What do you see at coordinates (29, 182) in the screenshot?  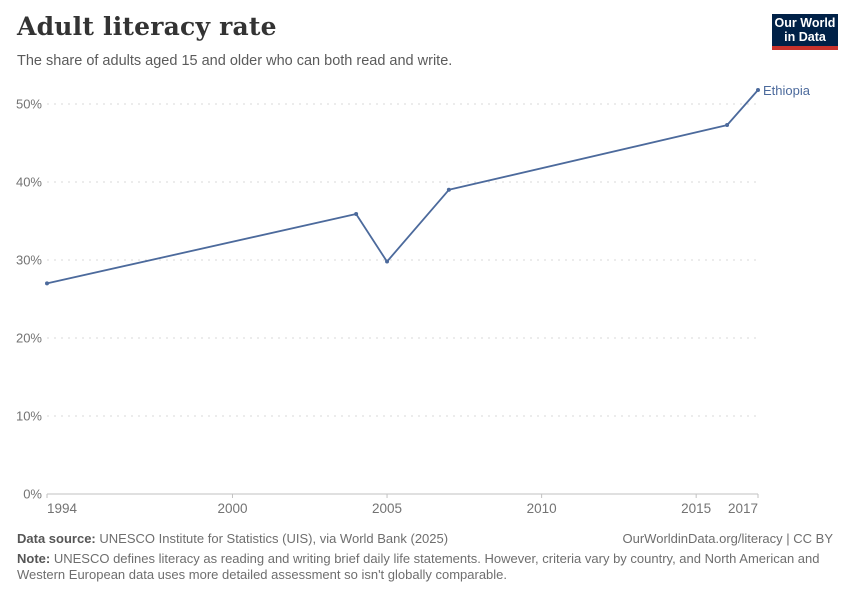 I see `y-axis-tick-label: 40%` at bounding box center [29, 182].